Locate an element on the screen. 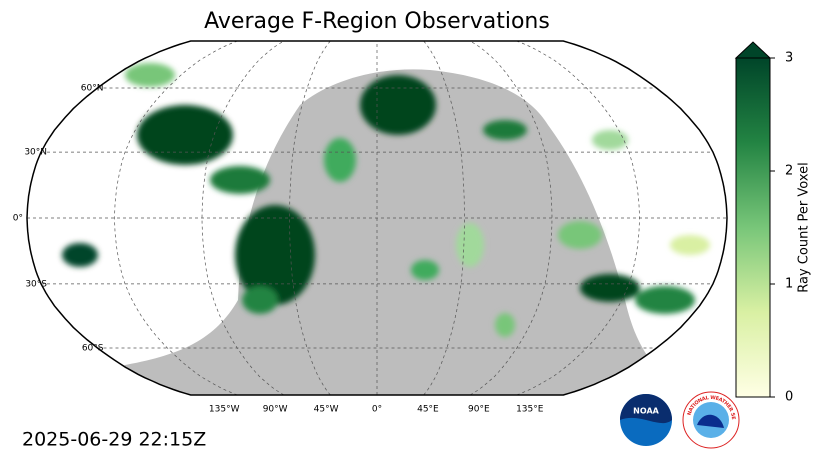 Image resolution: width=820 pixels, height=461 pixels. colorbar-tick-label: 3 is located at coordinates (789, 58).